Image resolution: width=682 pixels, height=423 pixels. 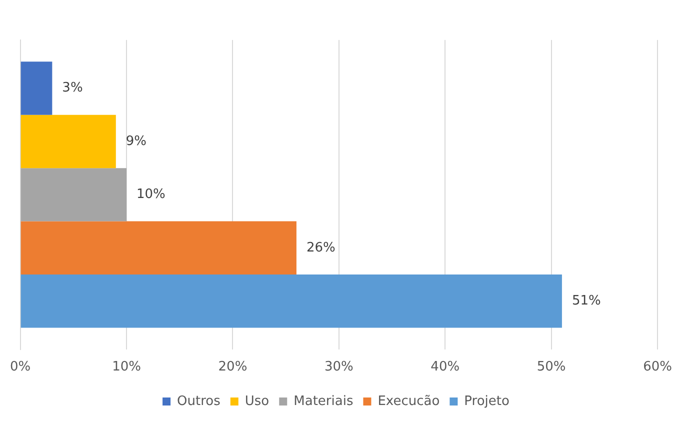 What do you see at coordinates (409, 401) in the screenshot?
I see `legend-label: Execucão` at bounding box center [409, 401].